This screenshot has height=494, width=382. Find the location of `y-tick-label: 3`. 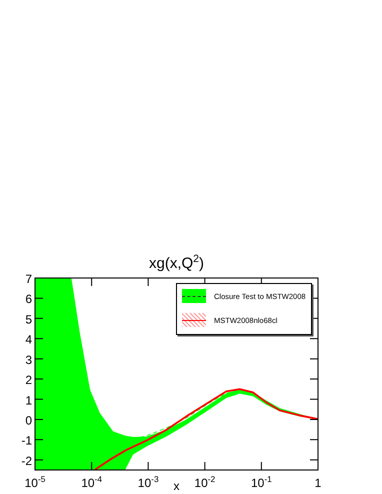

y-tick-label: 3 is located at coordinates (28, 359).